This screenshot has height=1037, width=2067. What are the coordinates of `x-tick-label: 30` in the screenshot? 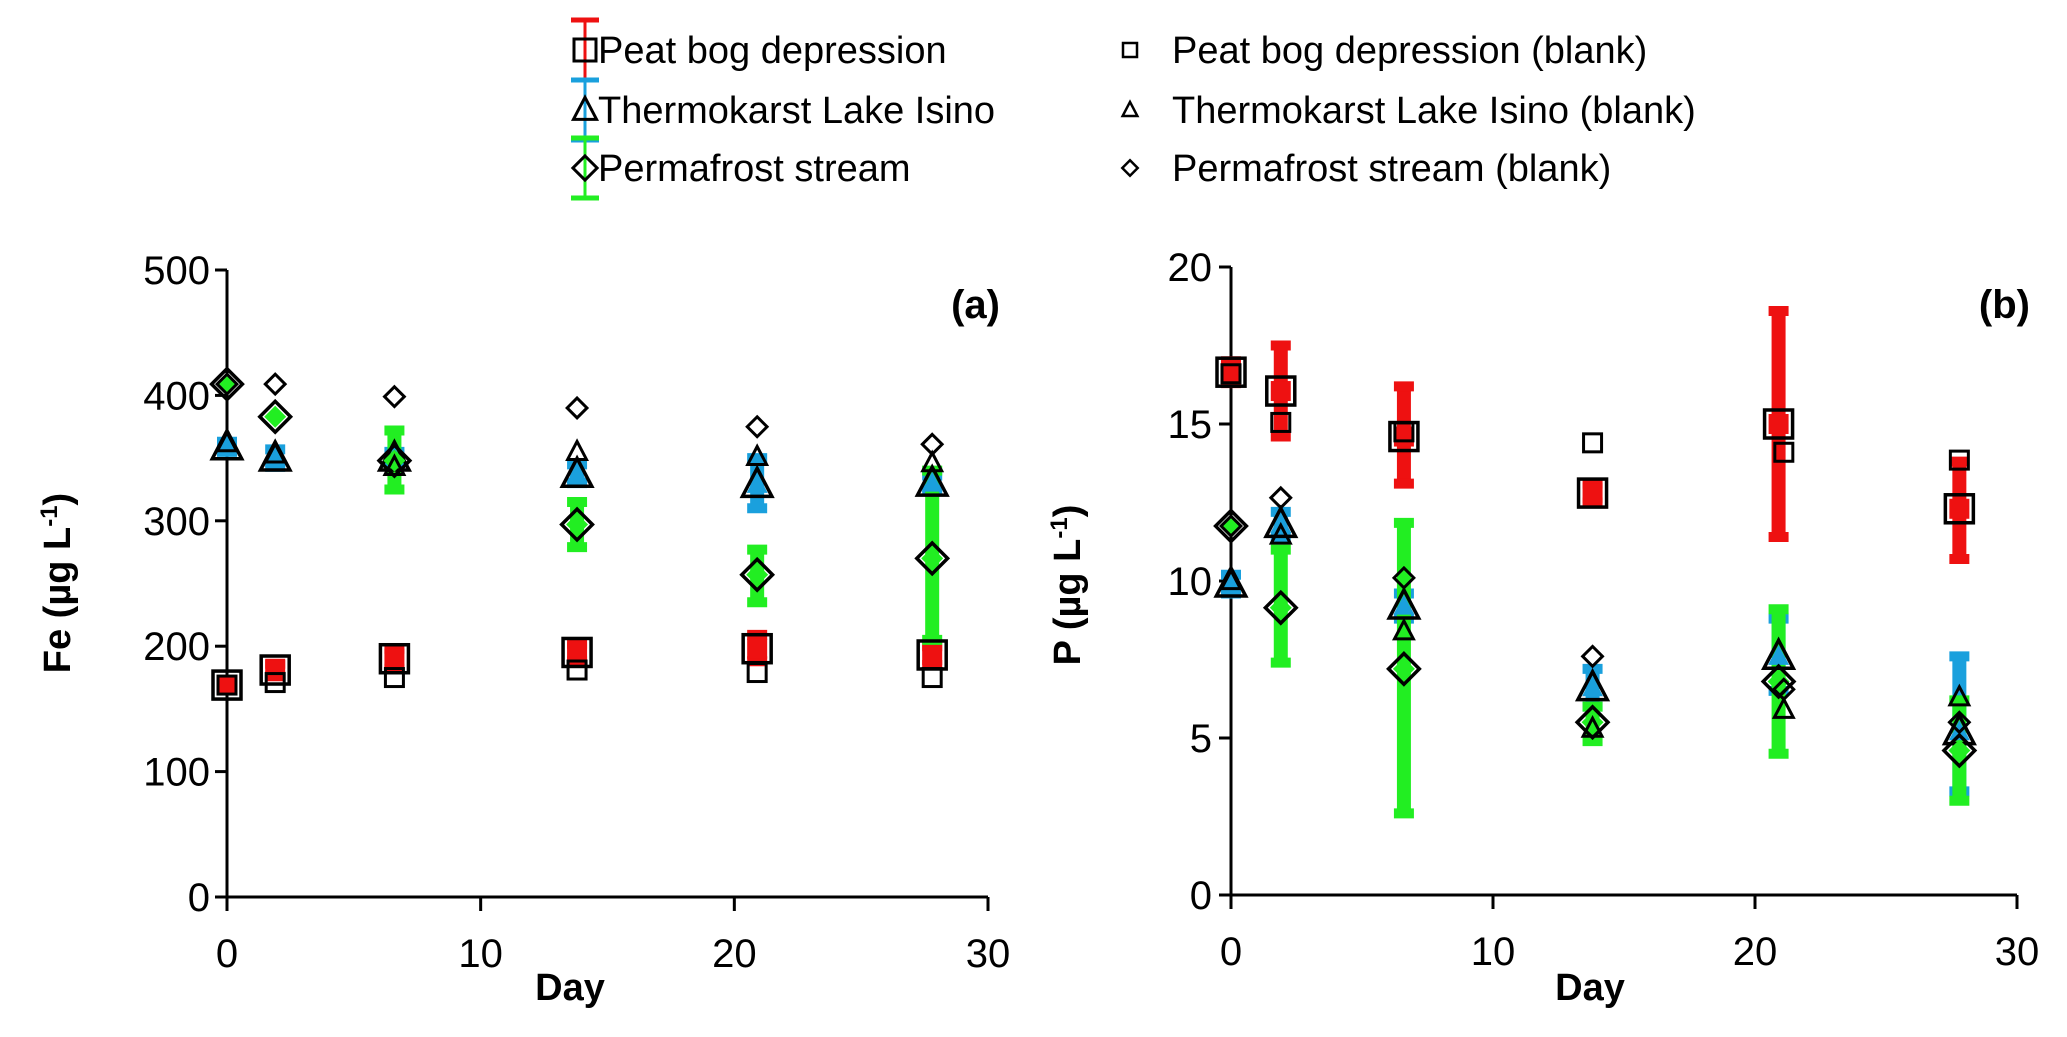 It's located at (988, 954).